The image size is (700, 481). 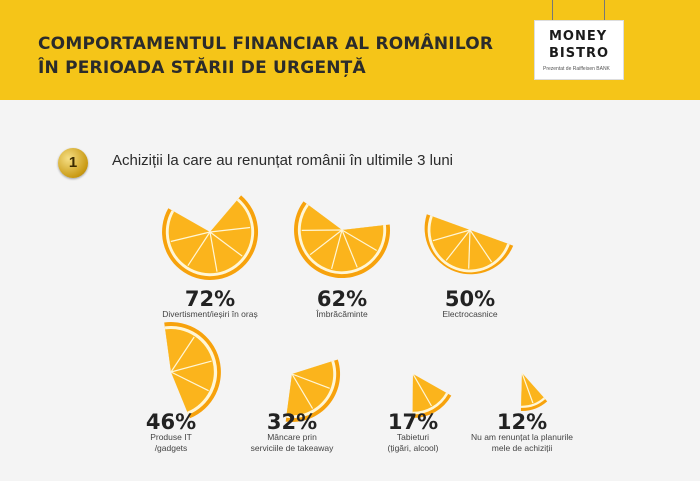 What do you see at coordinates (342, 314) in the screenshot?
I see `category-label-2: Îmbrăcăminte` at bounding box center [342, 314].